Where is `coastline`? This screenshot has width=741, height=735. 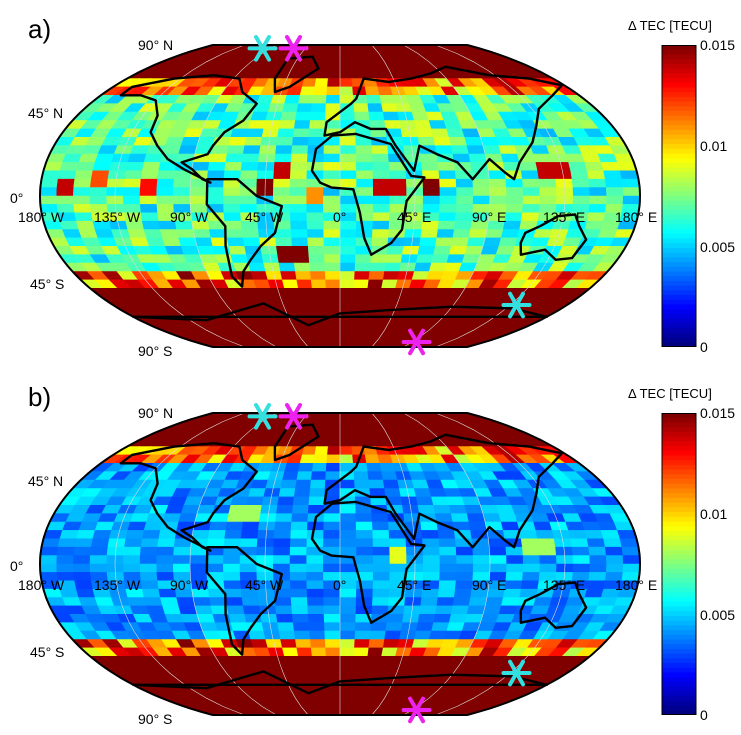
coastline is located at coordinates (244, 600).